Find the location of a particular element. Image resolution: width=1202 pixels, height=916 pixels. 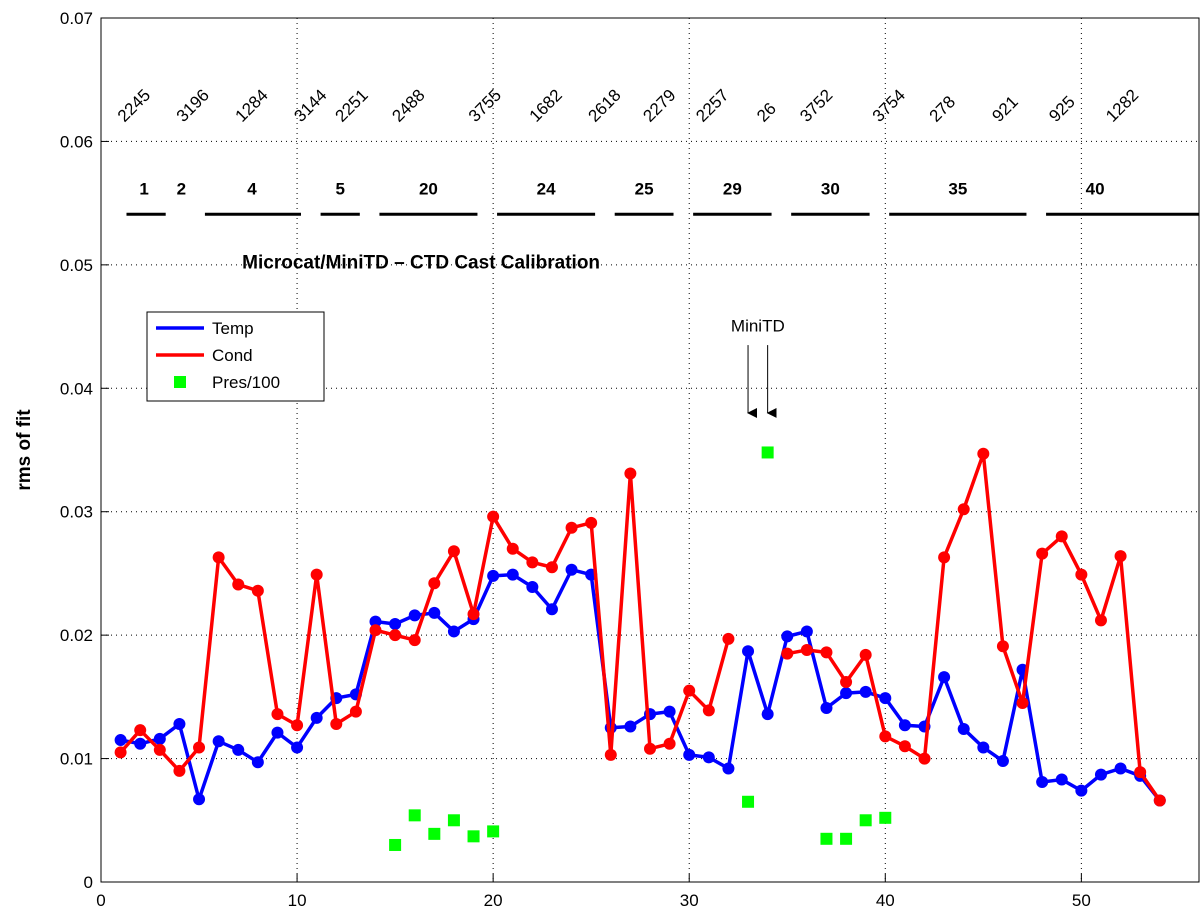

serial-label: 1682 is located at coordinates (546, 106).